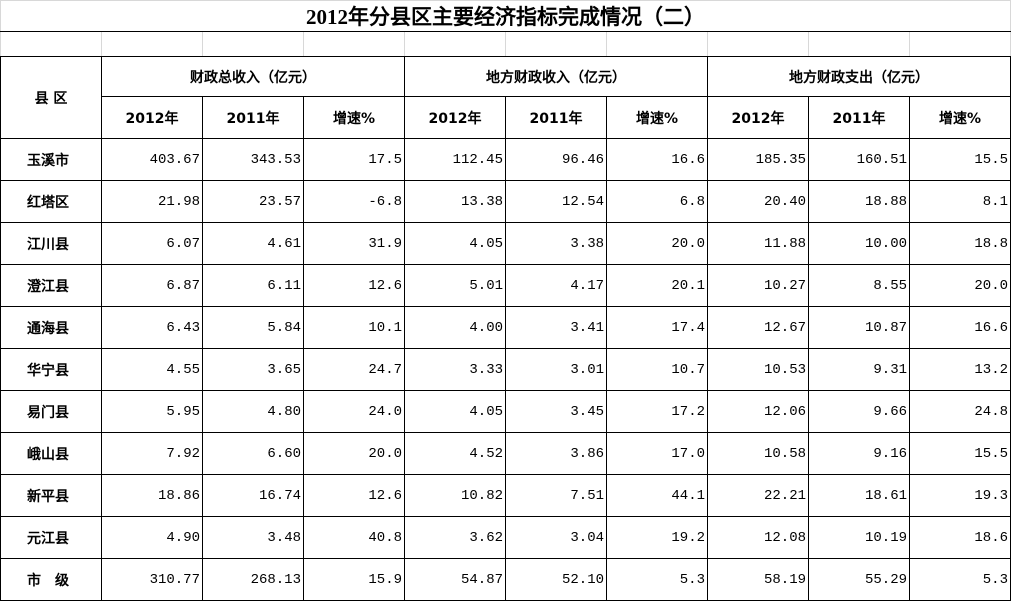 The height and width of the screenshot is (601, 1011). What do you see at coordinates (152, 495) in the screenshot?
I see `value-cell: 18.86` at bounding box center [152, 495].